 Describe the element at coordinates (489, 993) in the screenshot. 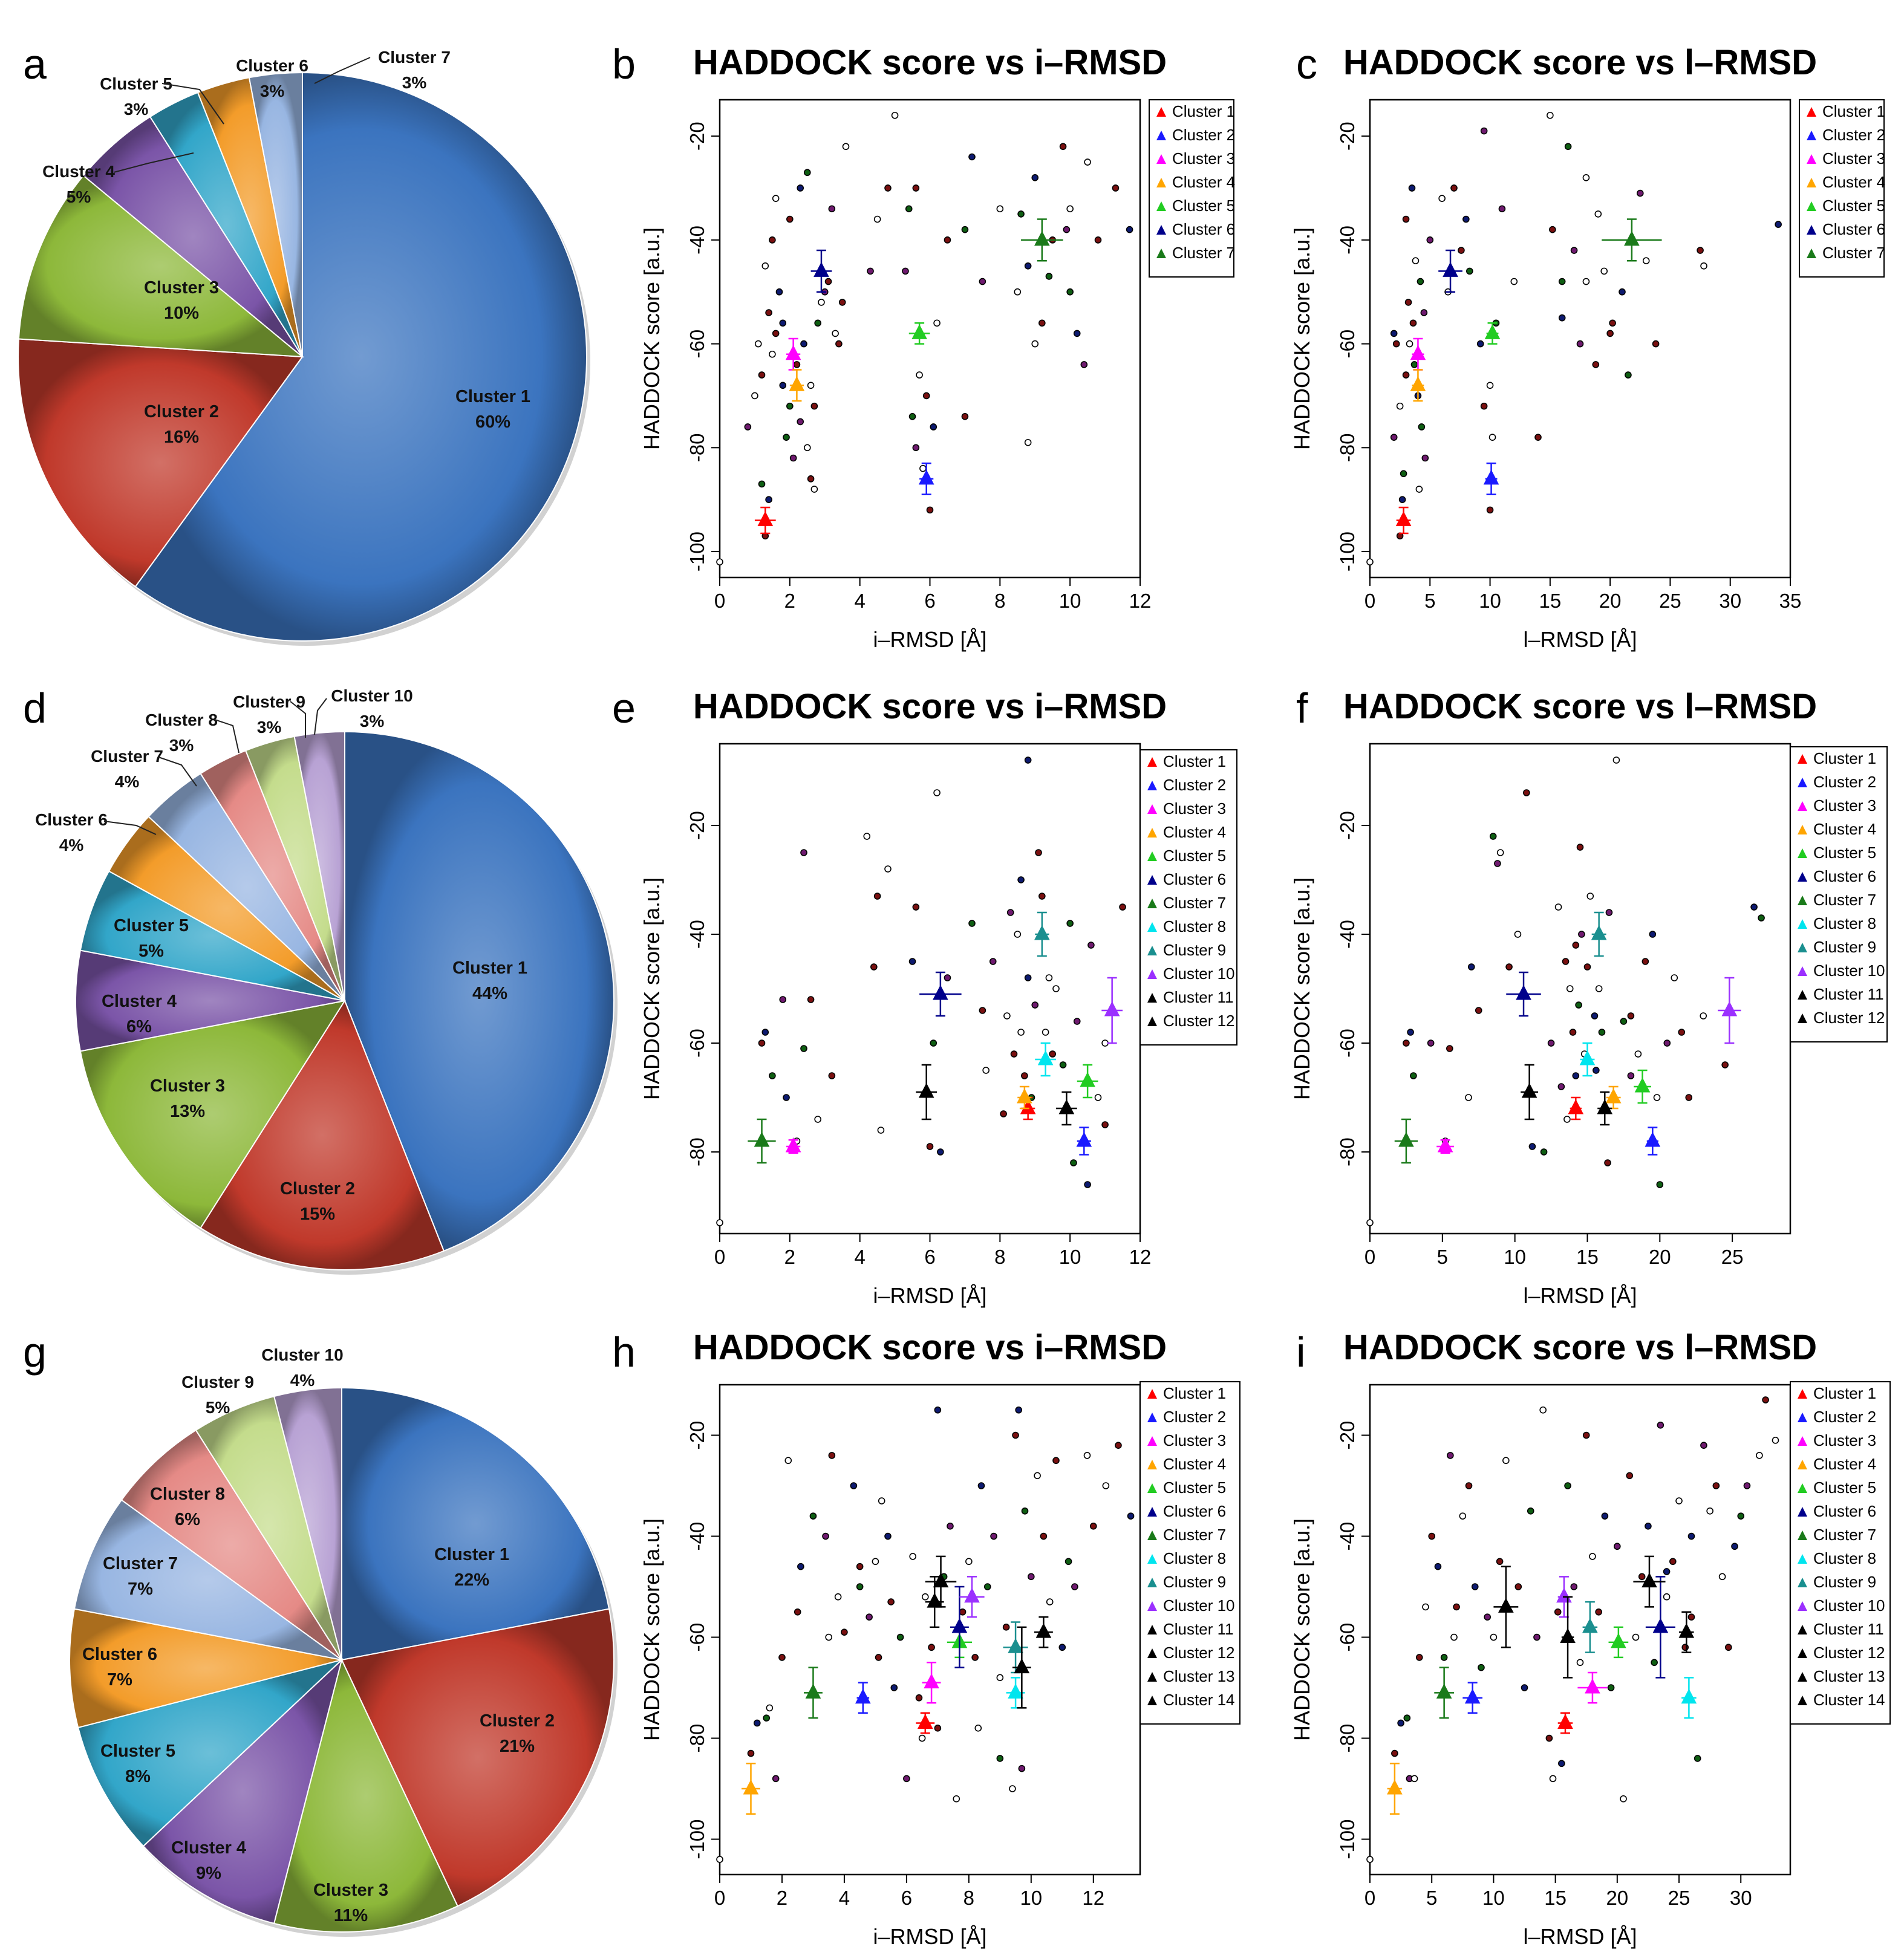

I see `pie-label-percent: 44%` at that location.